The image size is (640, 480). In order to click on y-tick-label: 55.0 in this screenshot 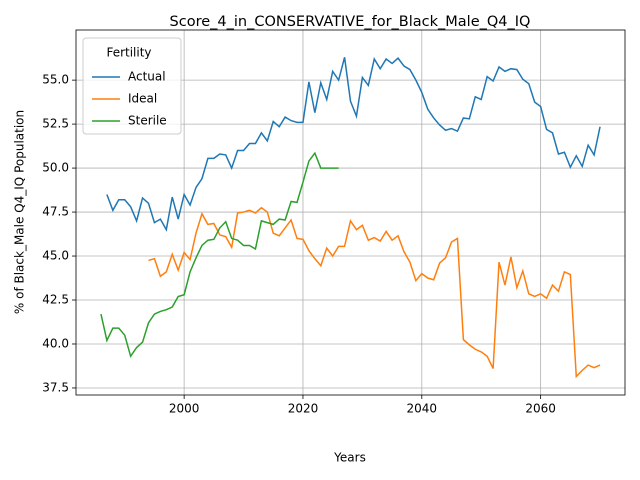, I will do `click(55, 80)`.